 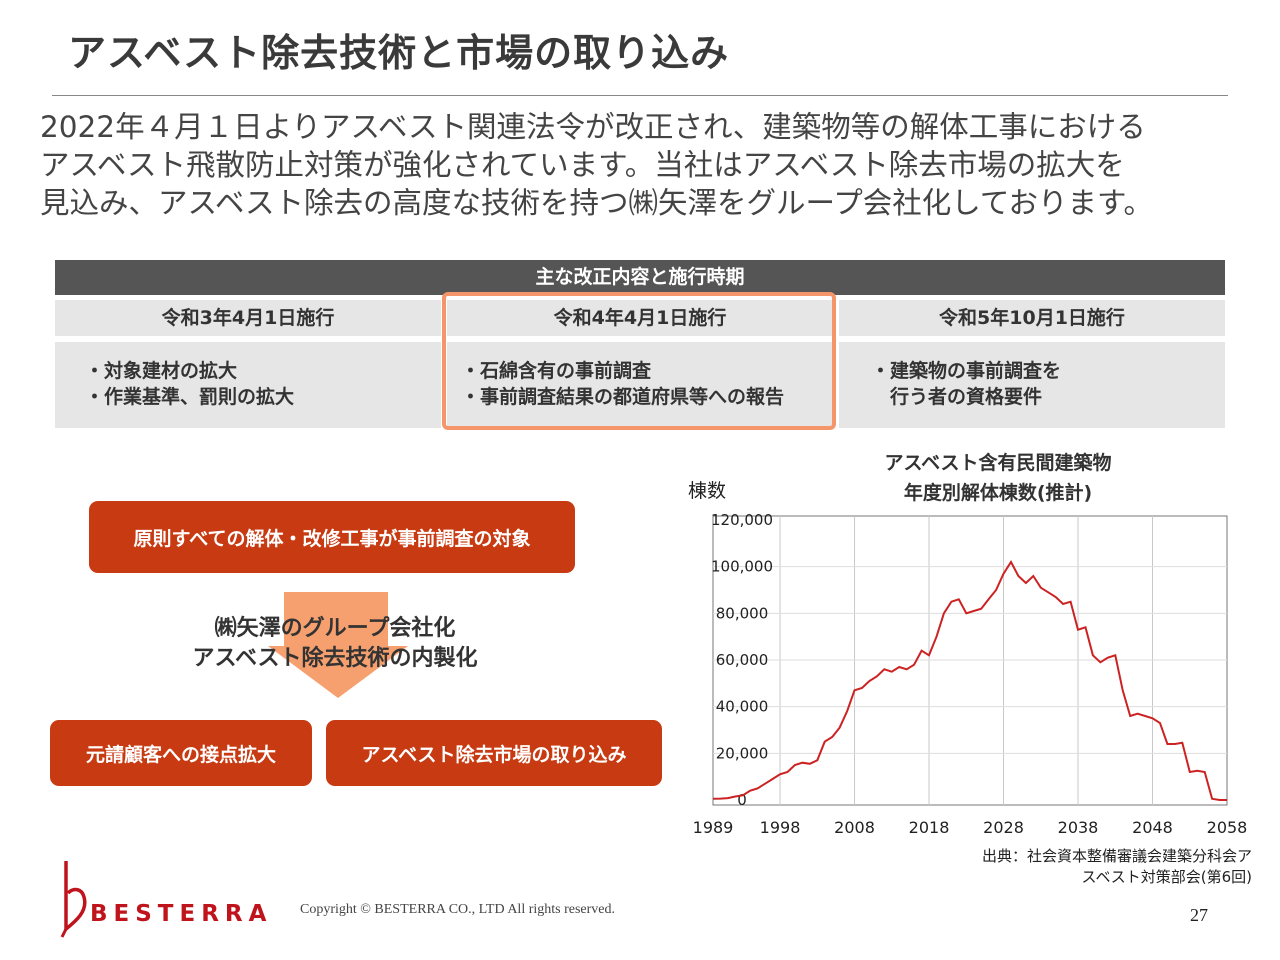 I want to click on page-number: 27, so click(x=1199, y=915).